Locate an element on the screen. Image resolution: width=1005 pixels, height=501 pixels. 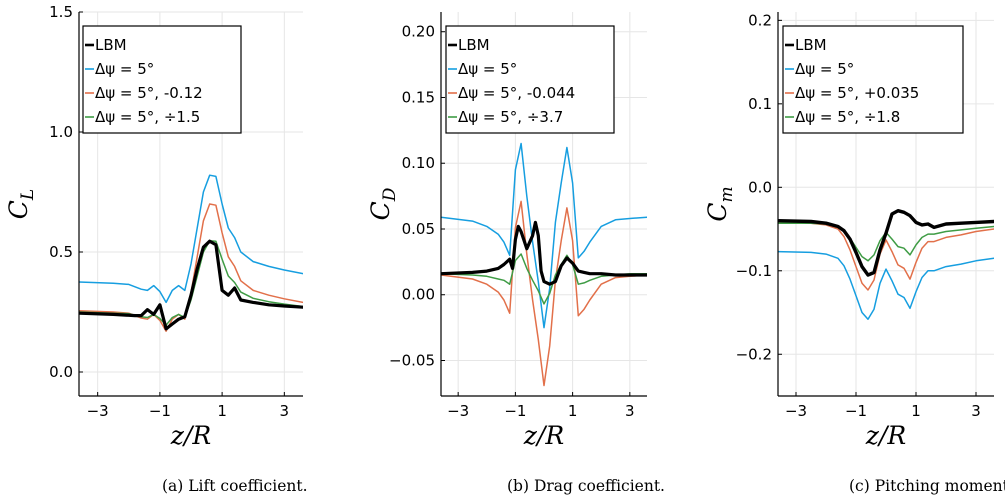
legend-entry: Δψ = 5°, +0.035 is located at coordinates (857, 93).